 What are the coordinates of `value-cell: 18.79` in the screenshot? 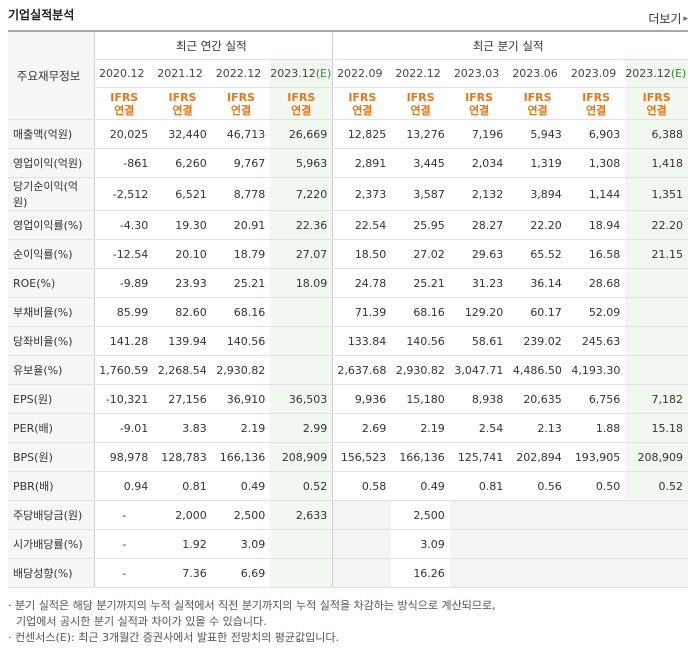 It's located at (241, 254).